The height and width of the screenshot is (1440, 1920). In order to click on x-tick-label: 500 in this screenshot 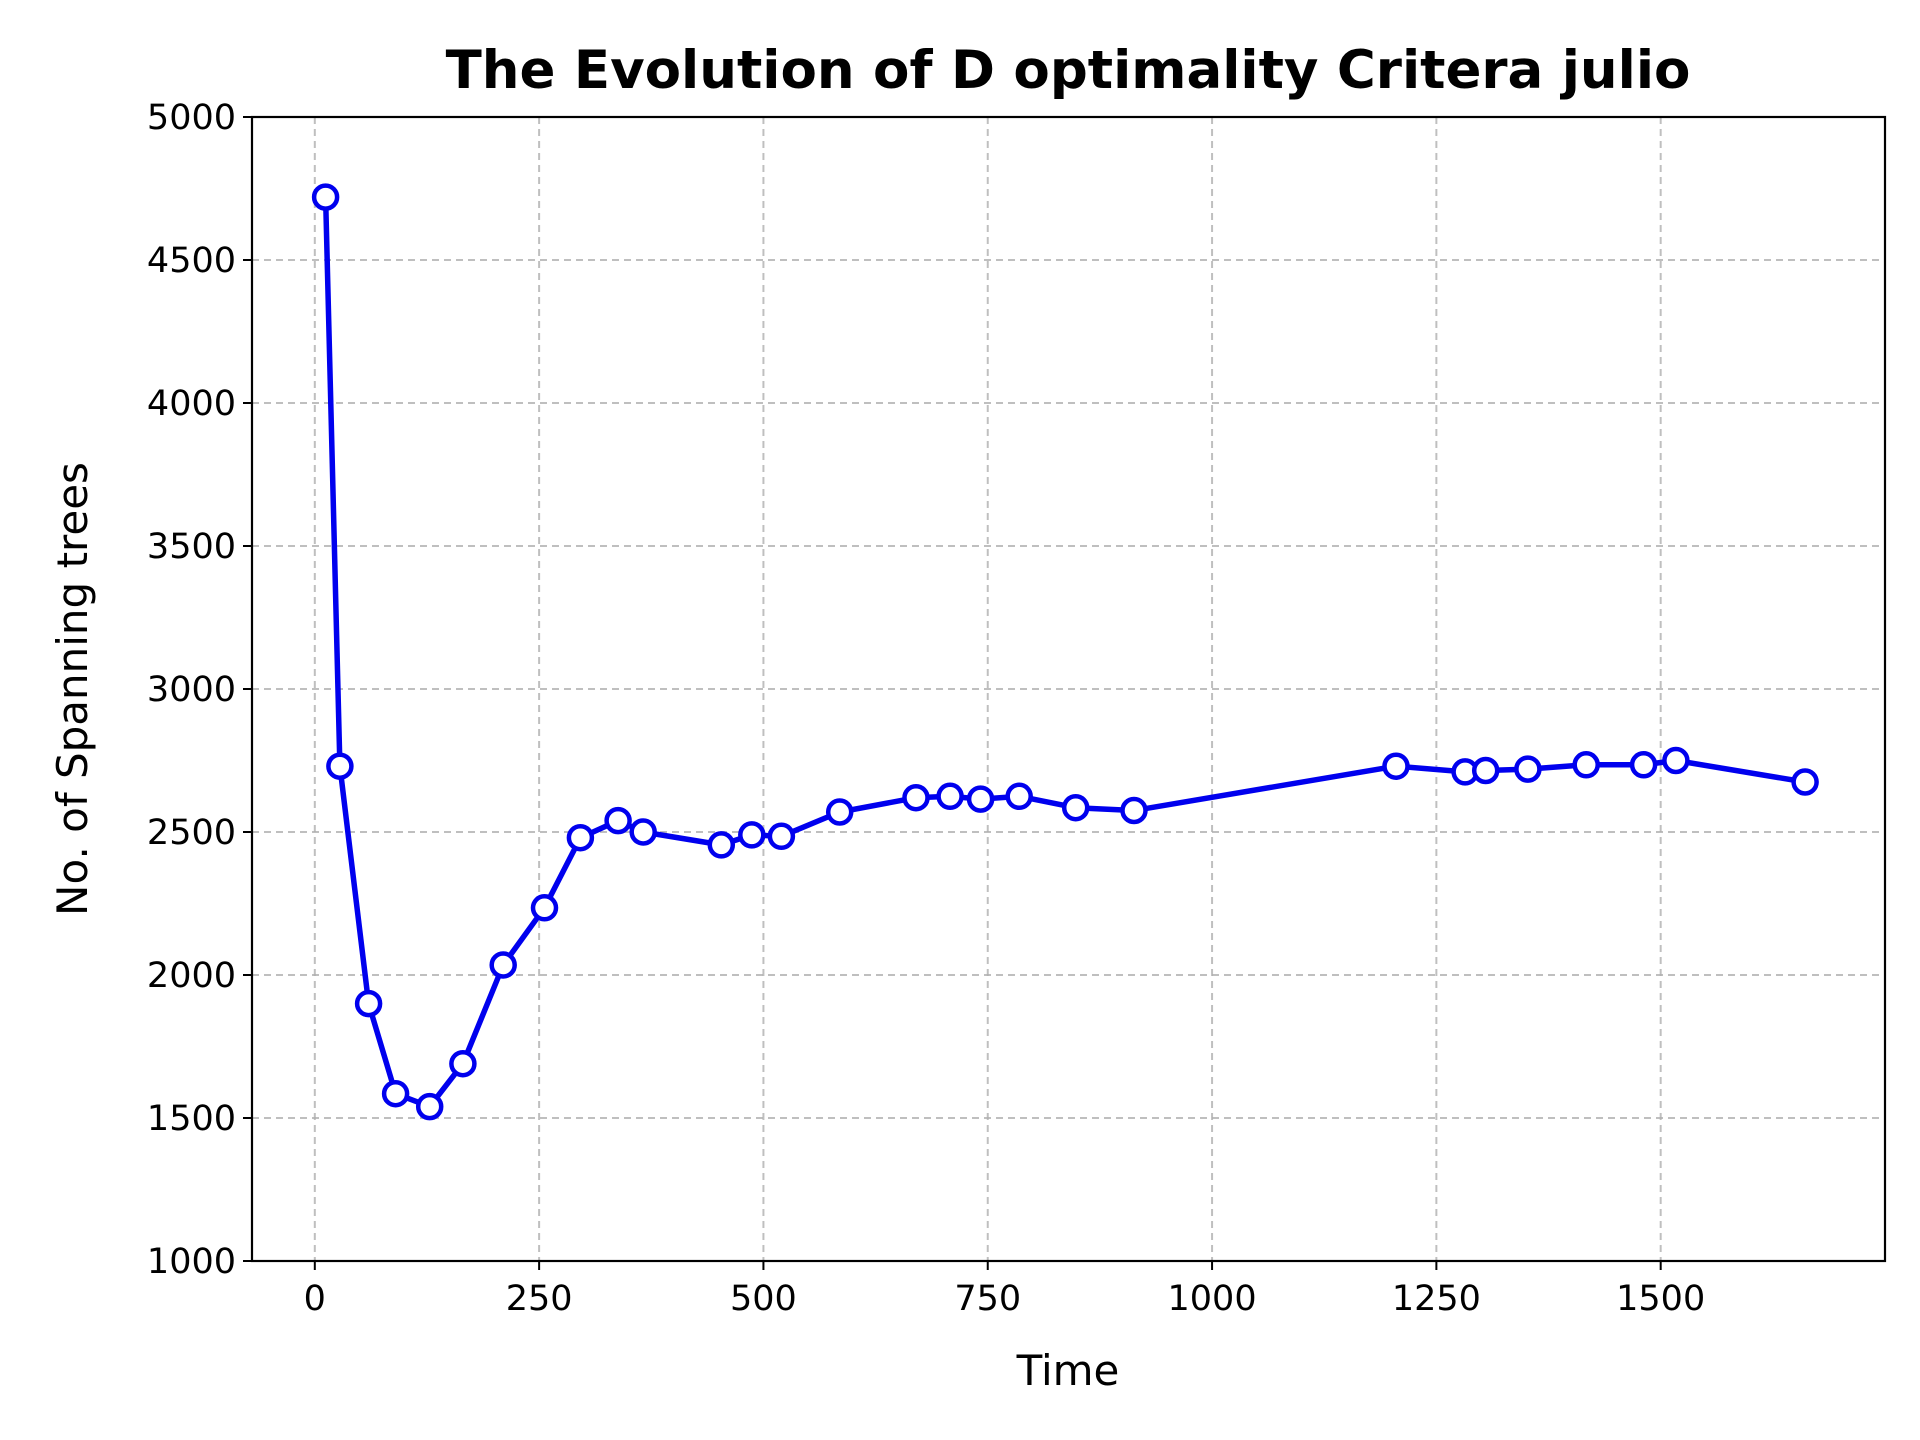, I will do `click(763, 1299)`.